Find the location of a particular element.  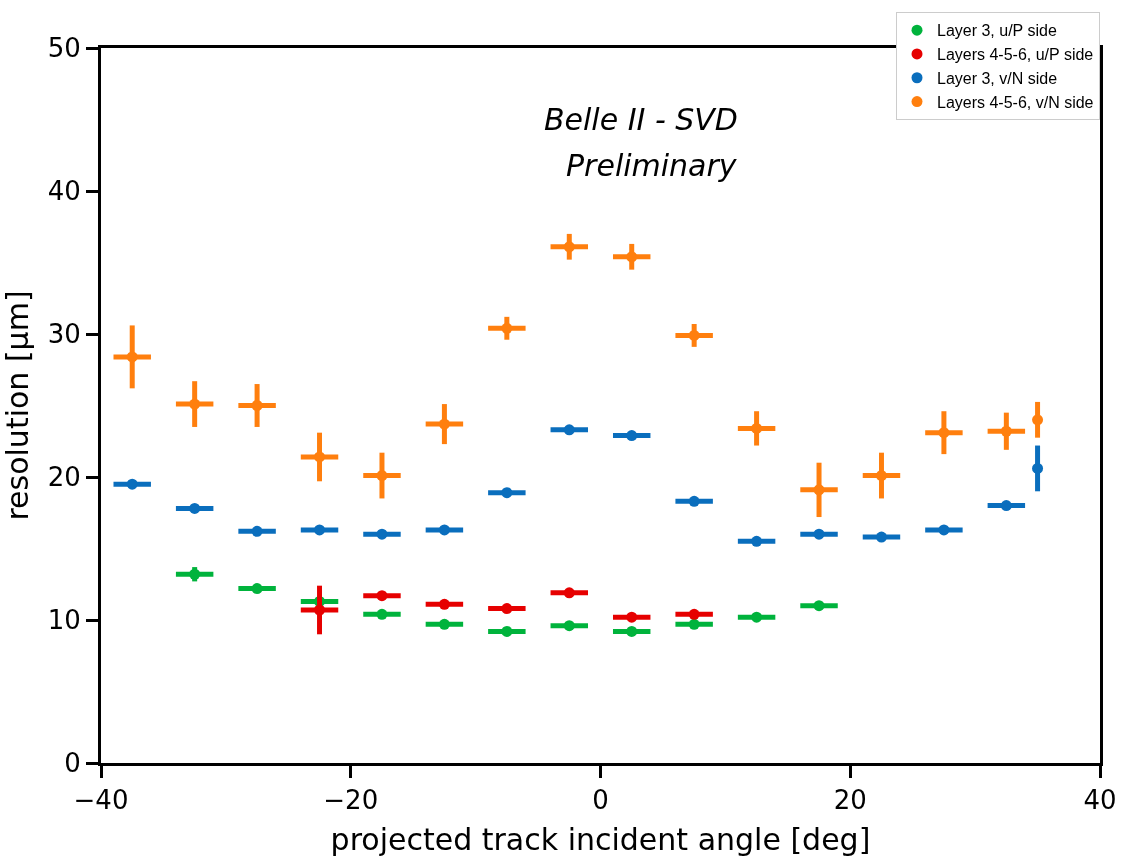

legend-label: Layers 4-5-6, u/P side is located at coordinates (1015, 55).